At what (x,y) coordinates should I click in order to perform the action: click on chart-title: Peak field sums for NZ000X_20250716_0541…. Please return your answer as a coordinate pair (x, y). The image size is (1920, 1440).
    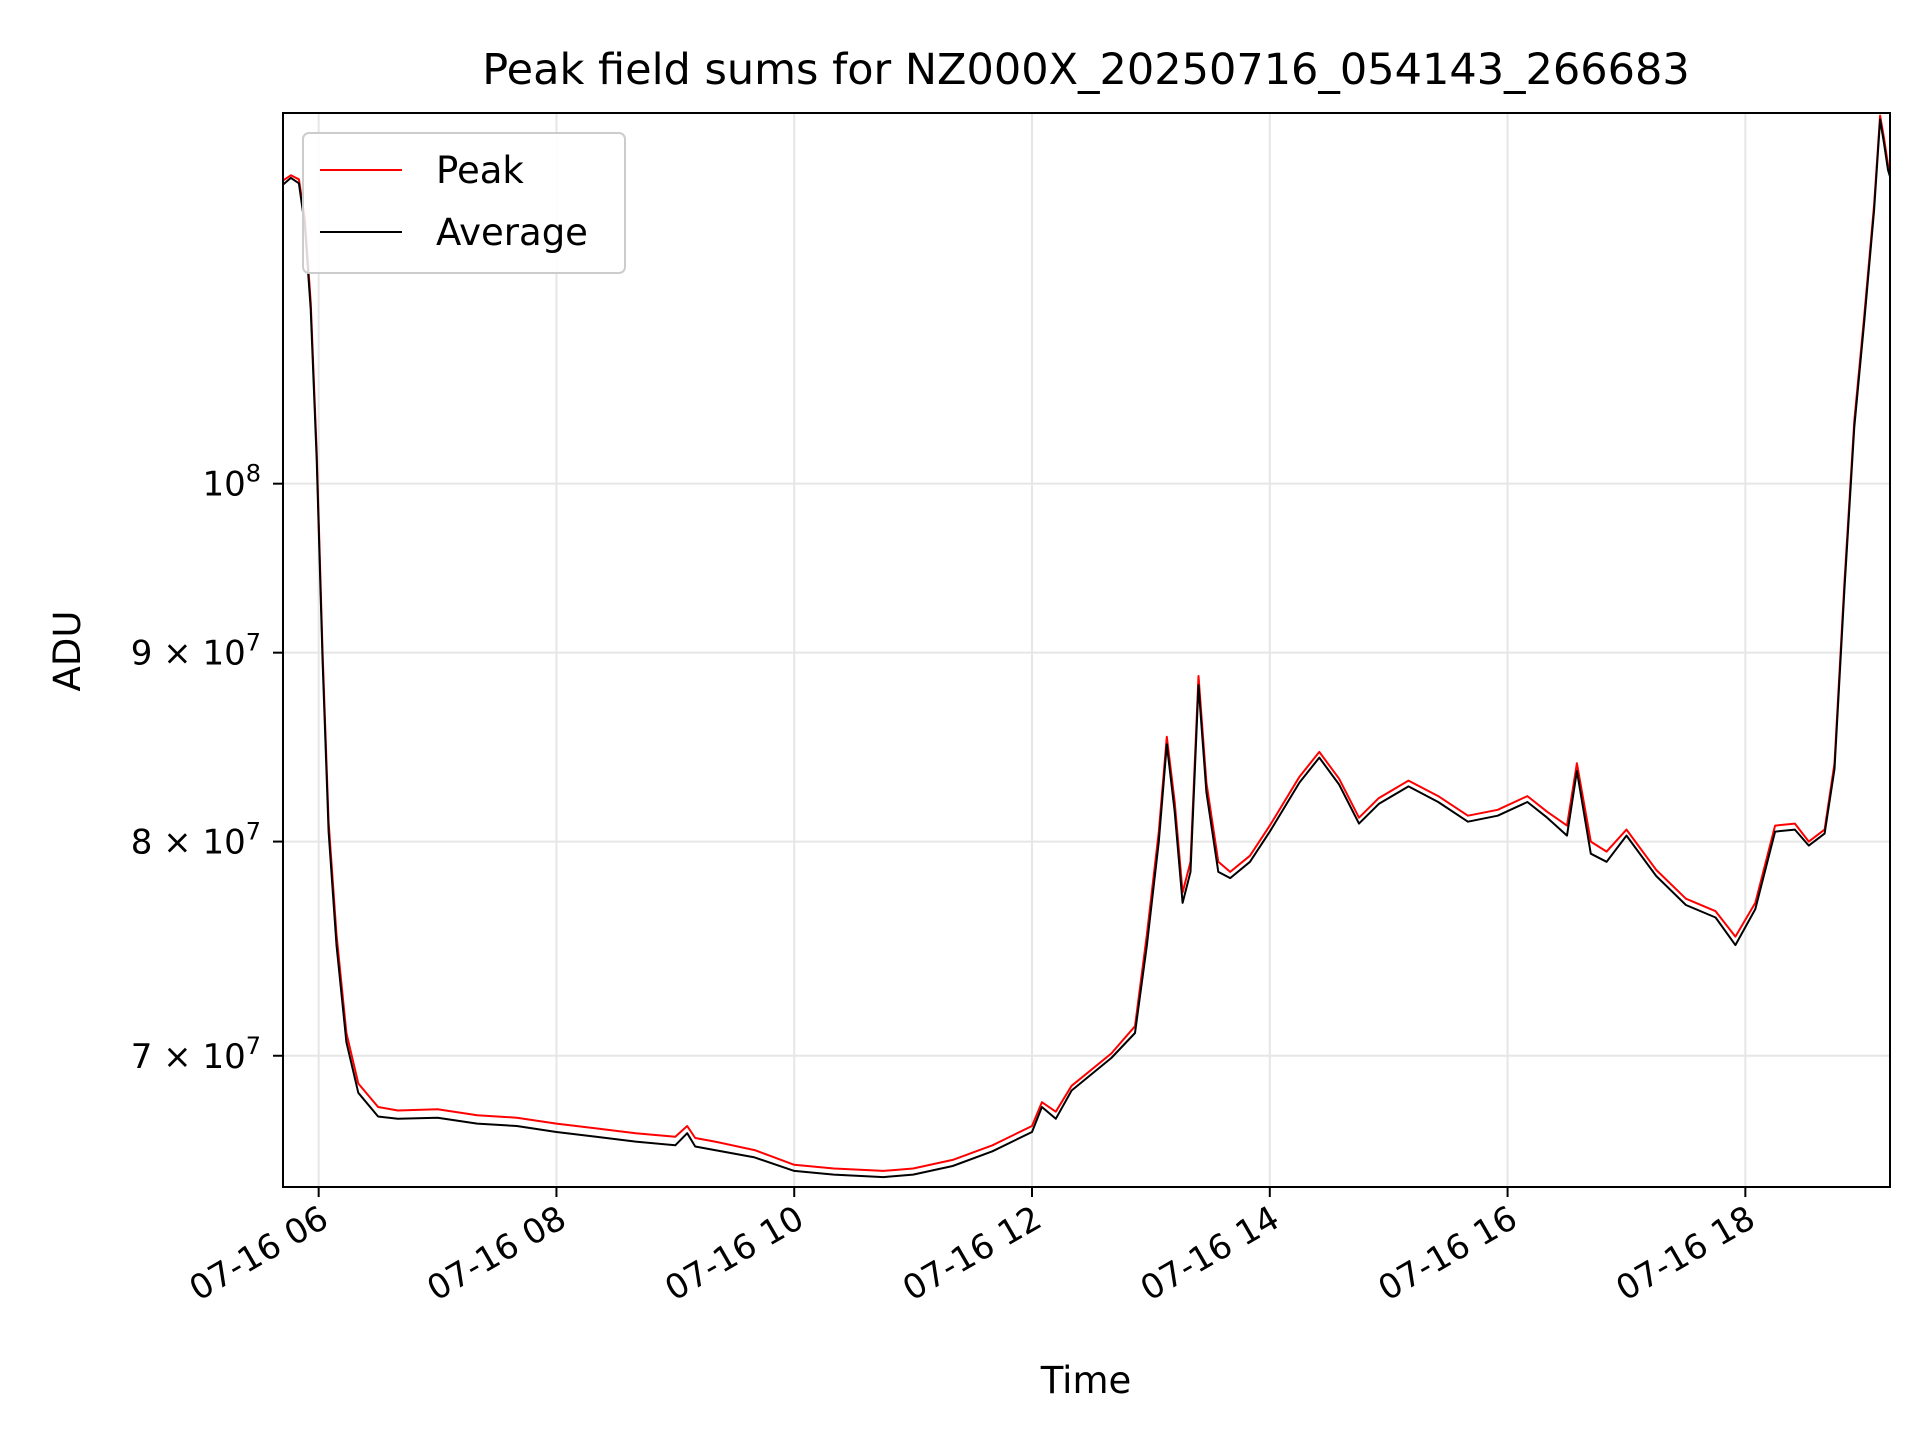
    Looking at the image, I should click on (1085, 70).